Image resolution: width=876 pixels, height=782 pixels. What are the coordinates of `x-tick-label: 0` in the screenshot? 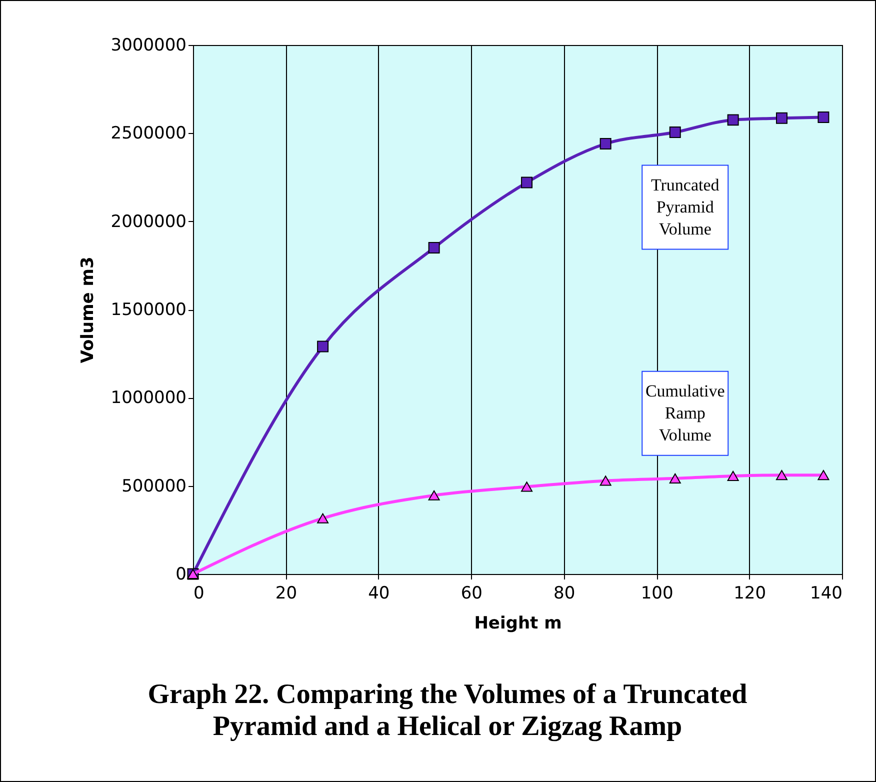 It's located at (199, 594).